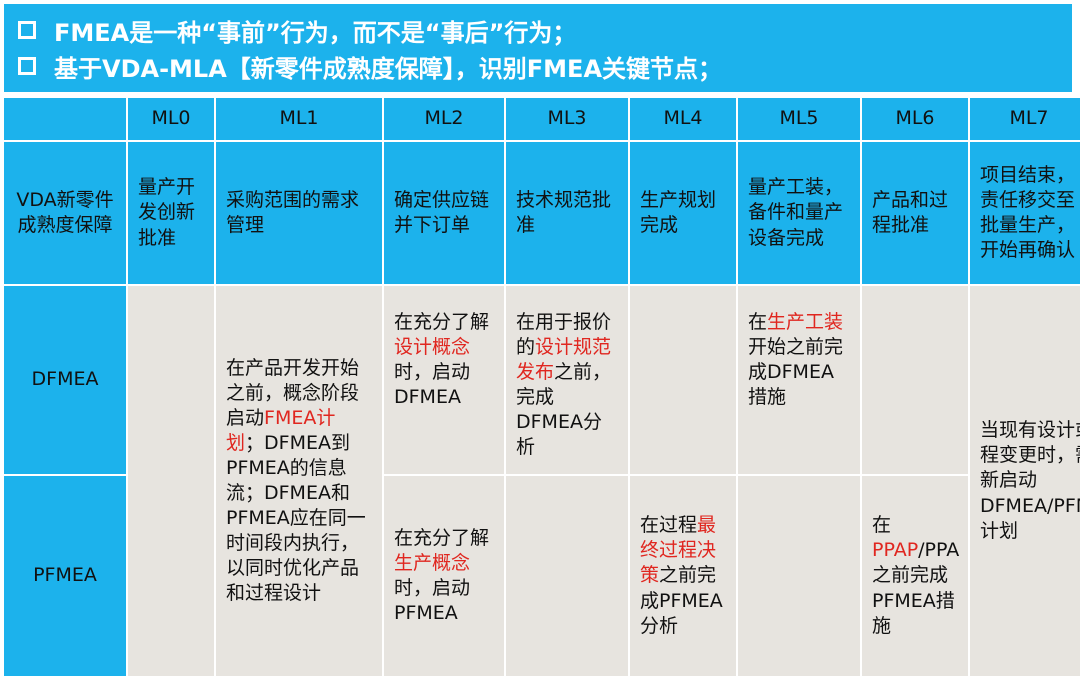 The width and height of the screenshot is (1080, 676). What do you see at coordinates (799, 576) in the screenshot?
I see `empty-cell-pfmea-ml5` at bounding box center [799, 576].